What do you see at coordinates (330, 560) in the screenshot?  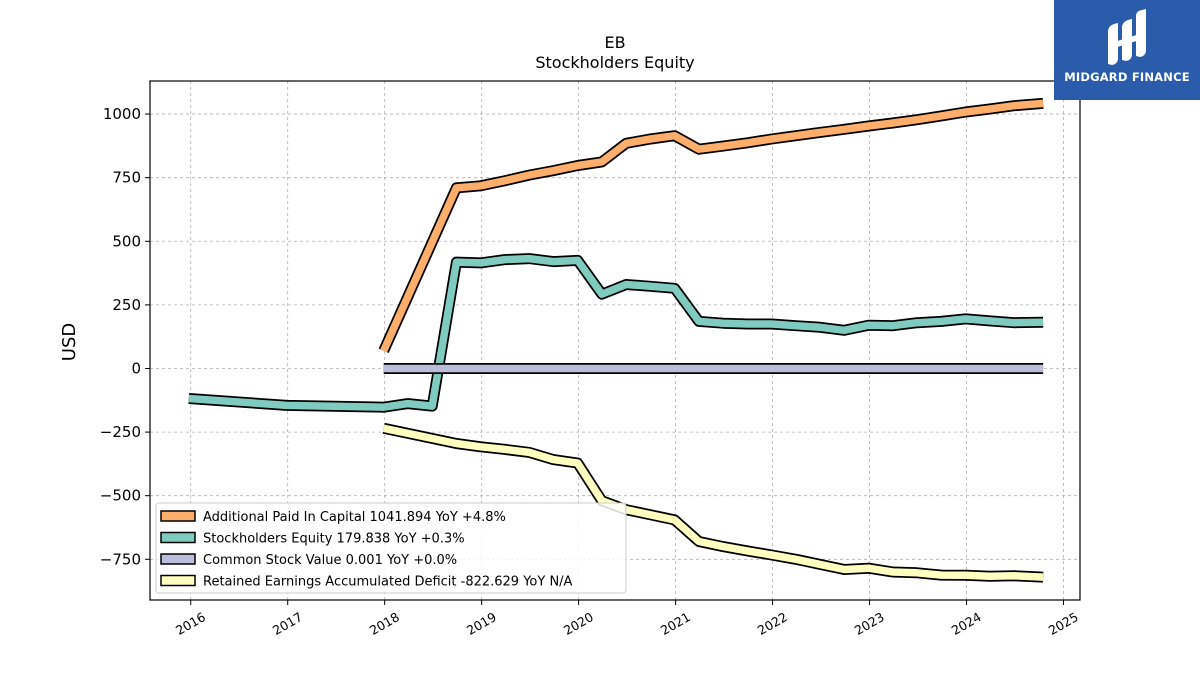 I see `legend-label-2: Common Stock Value 0.001 YoY +0.0%` at bounding box center [330, 560].